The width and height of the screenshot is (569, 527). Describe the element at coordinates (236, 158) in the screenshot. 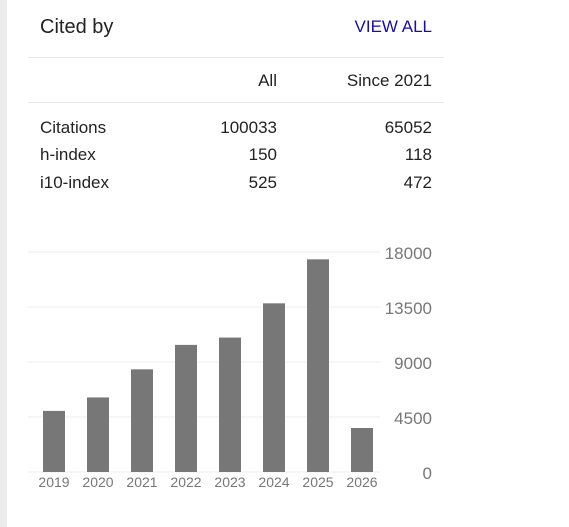

I see `table-row-h-index: h-index 150 118` at that location.